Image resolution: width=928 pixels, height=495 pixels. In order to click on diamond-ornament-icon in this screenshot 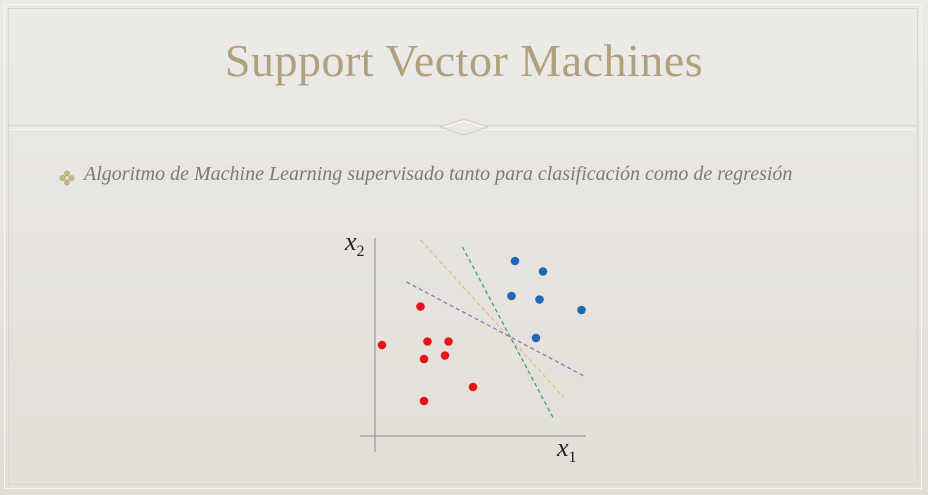, I will do `click(464, 127)`.